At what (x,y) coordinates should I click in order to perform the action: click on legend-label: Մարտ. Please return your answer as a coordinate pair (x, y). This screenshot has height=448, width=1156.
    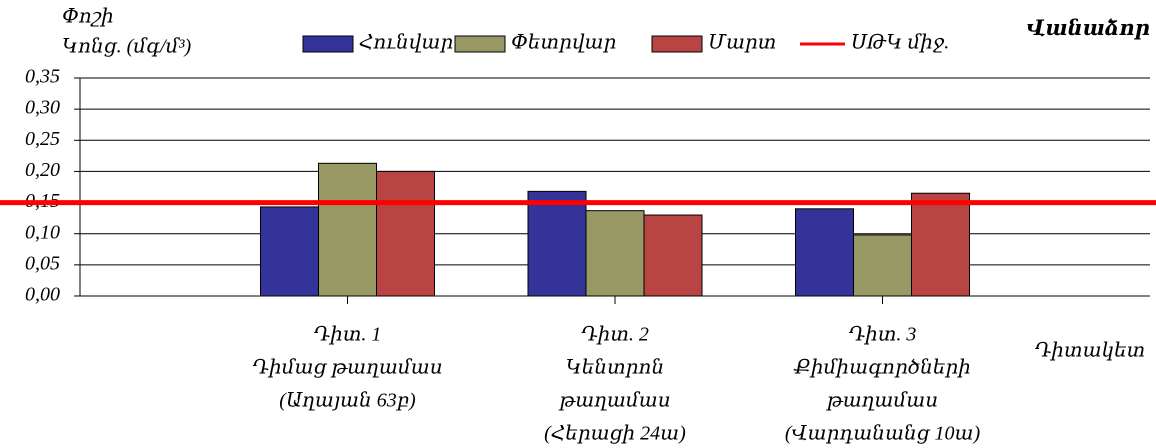
    Looking at the image, I should click on (742, 43).